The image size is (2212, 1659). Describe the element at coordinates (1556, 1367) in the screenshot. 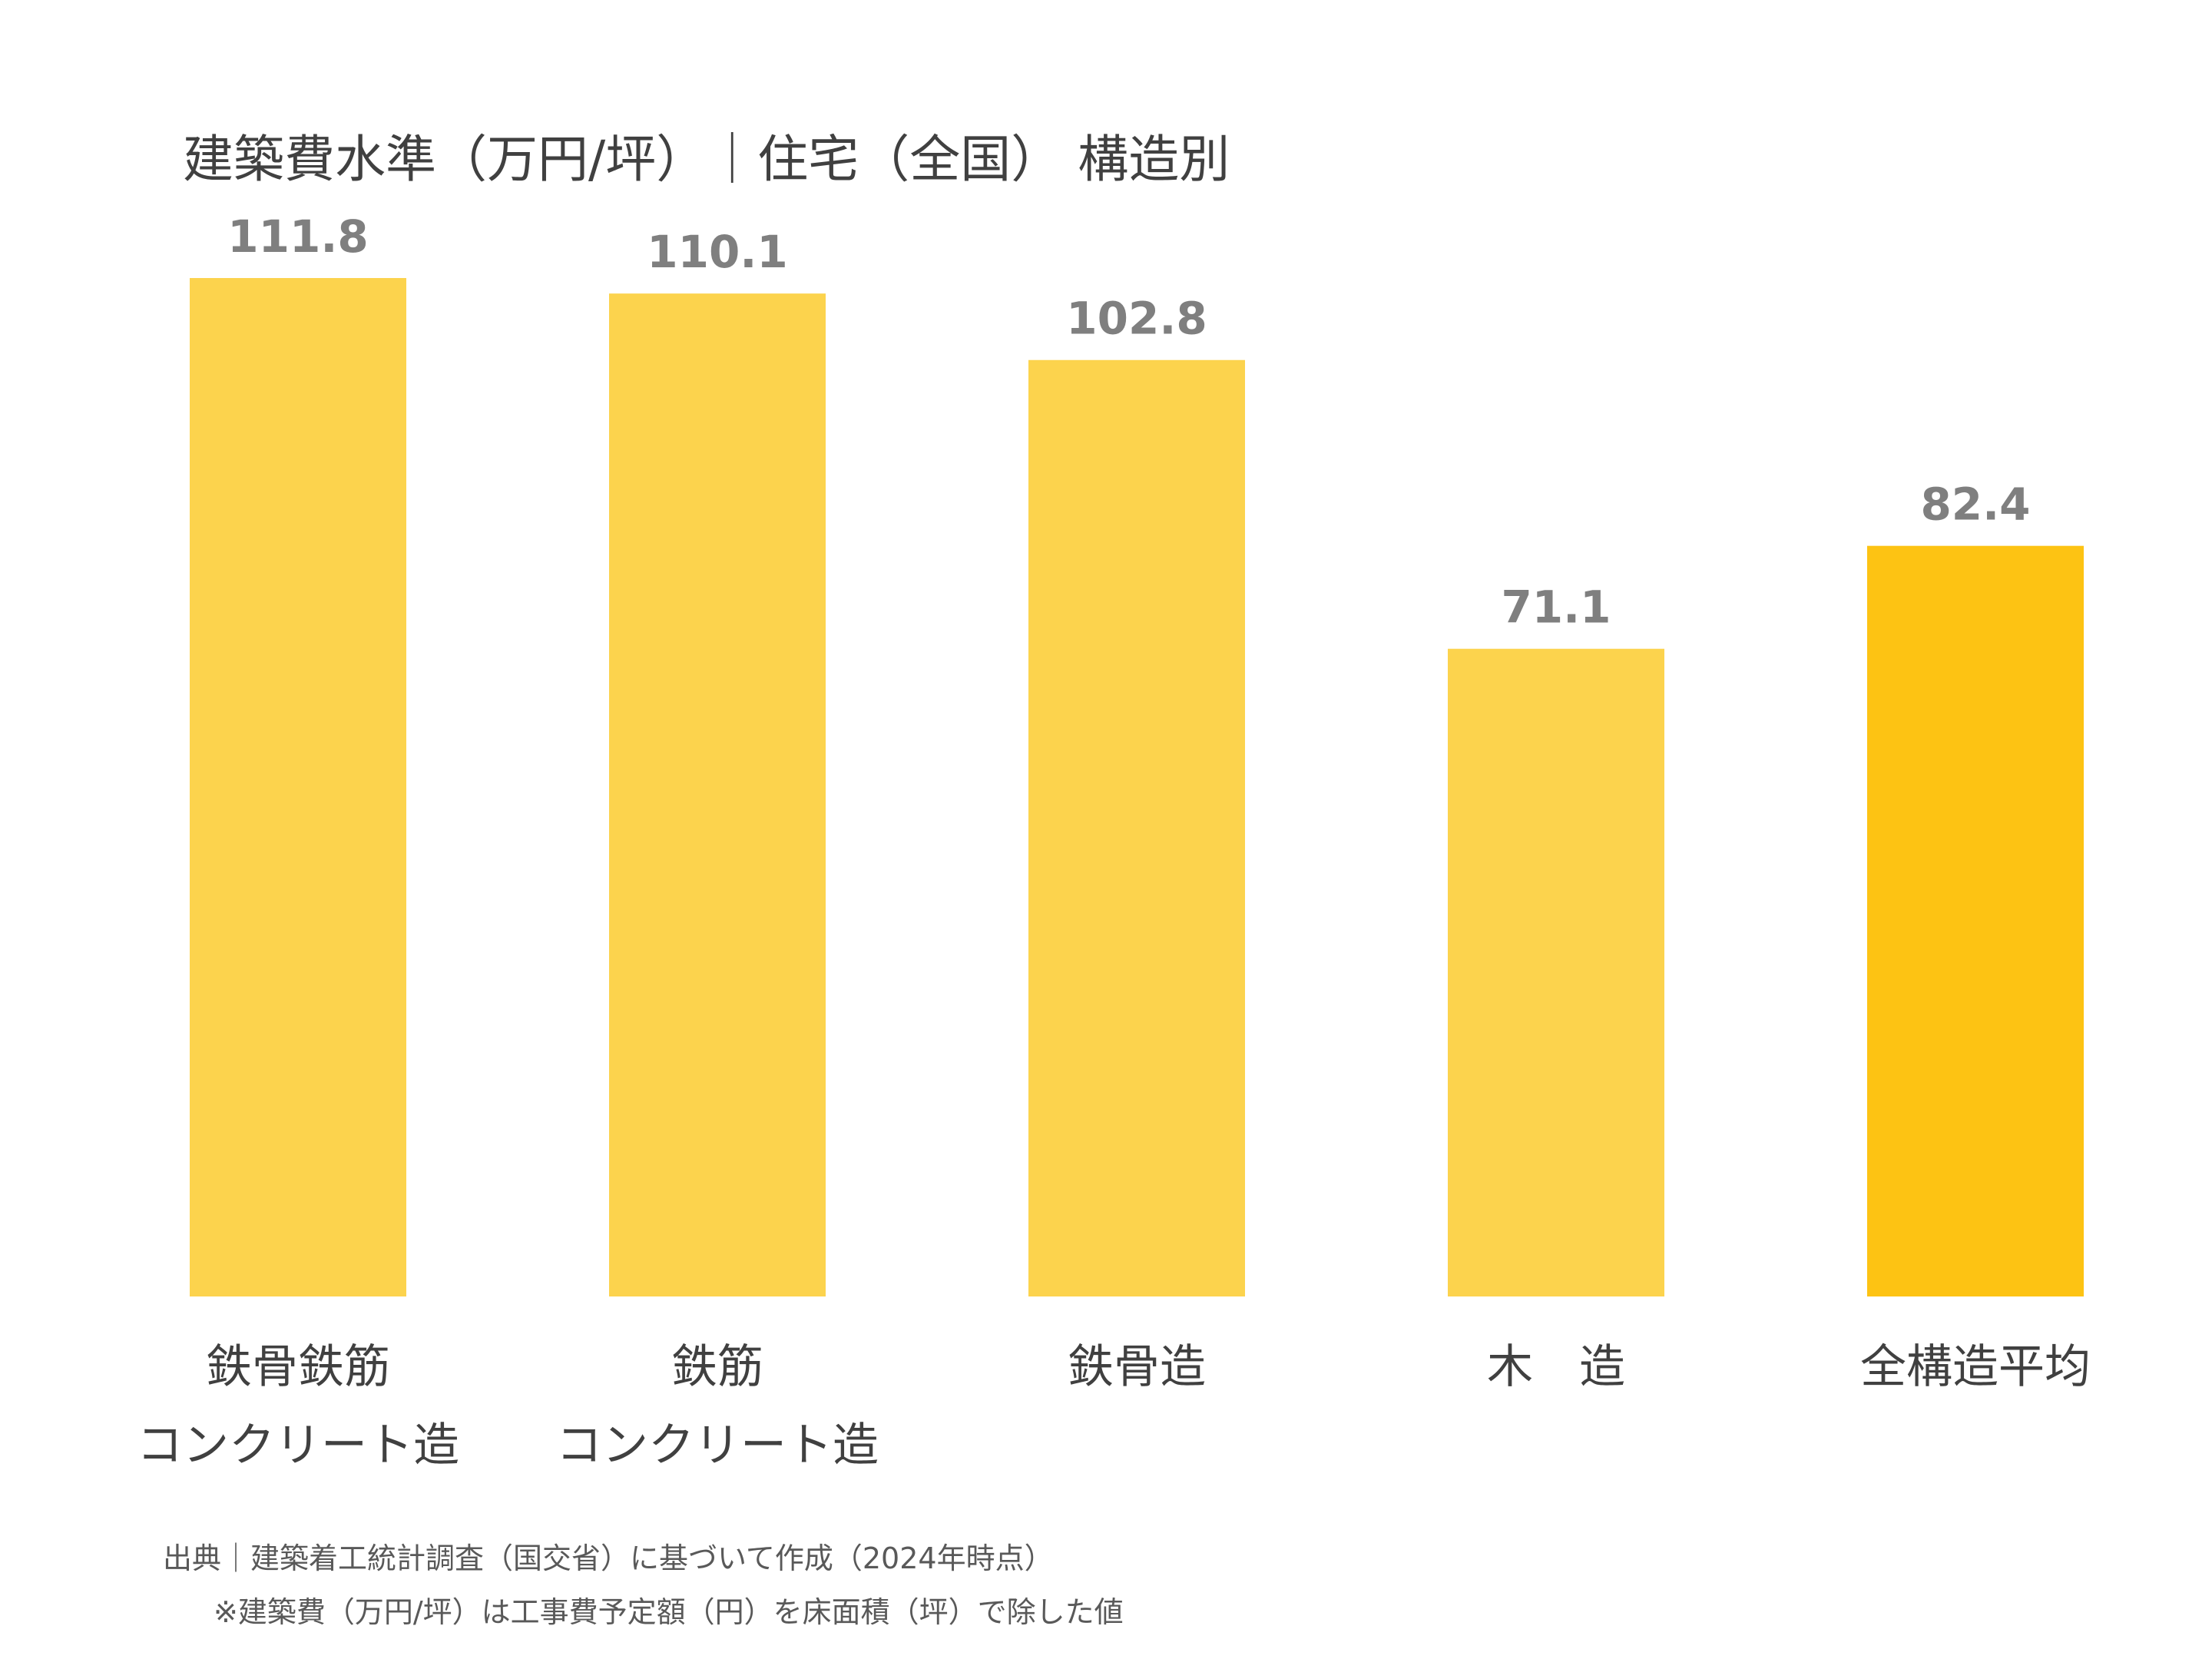

I see `category-label-3-line-0: 木 造` at that location.